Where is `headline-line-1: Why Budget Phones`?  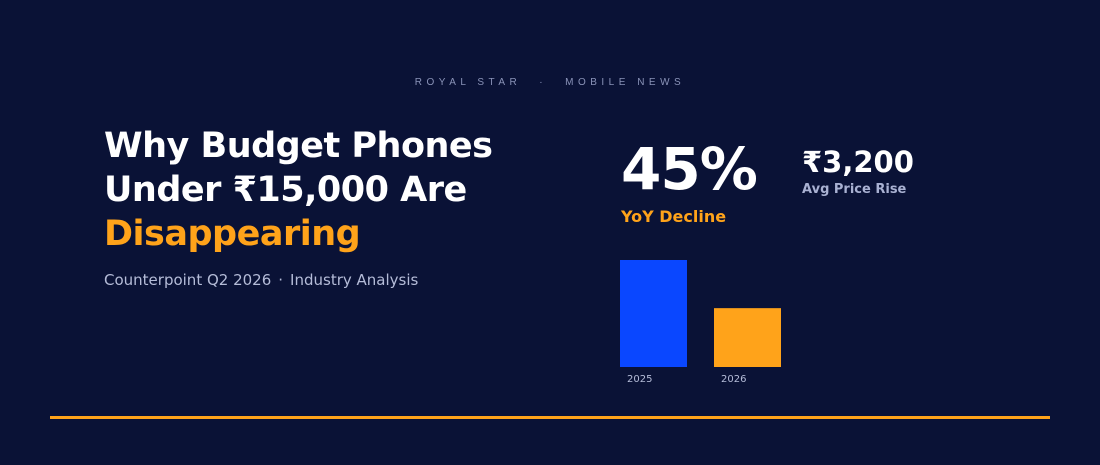
headline-line-1: Why Budget Phones is located at coordinates (298, 146).